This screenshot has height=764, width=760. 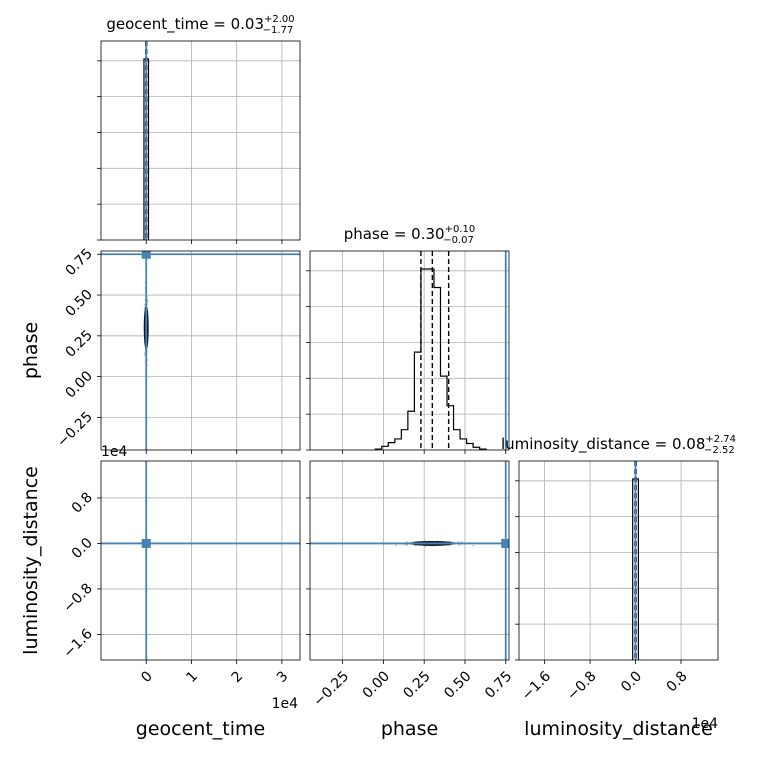 What do you see at coordinates (185, 24) in the screenshot?
I see `title-text: geocent_time = 0.03` at bounding box center [185, 24].